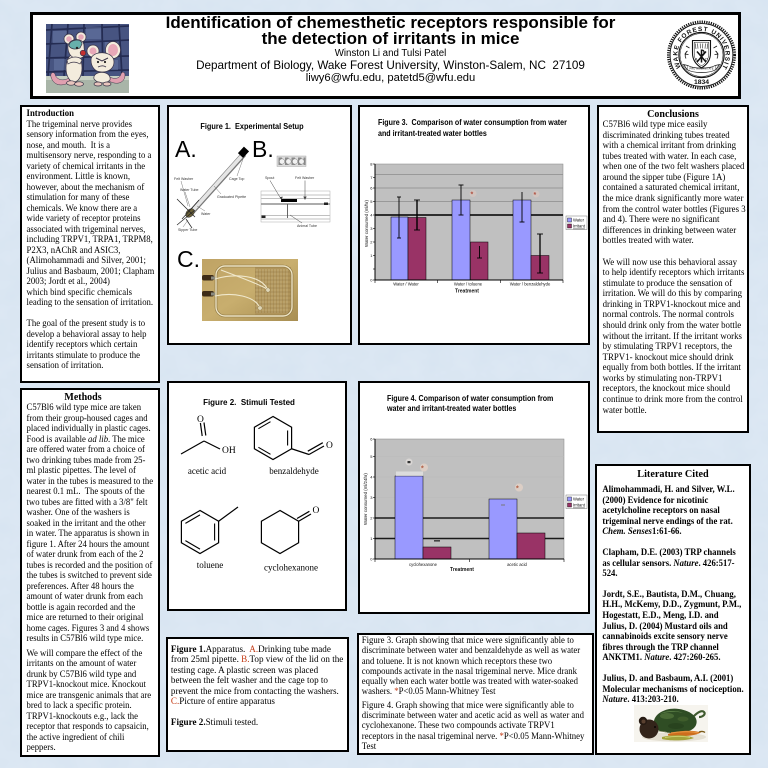  What do you see at coordinates (365, 499) in the screenshot?
I see `svg-text: Water consumed (ml/24hr)` at bounding box center [365, 499].